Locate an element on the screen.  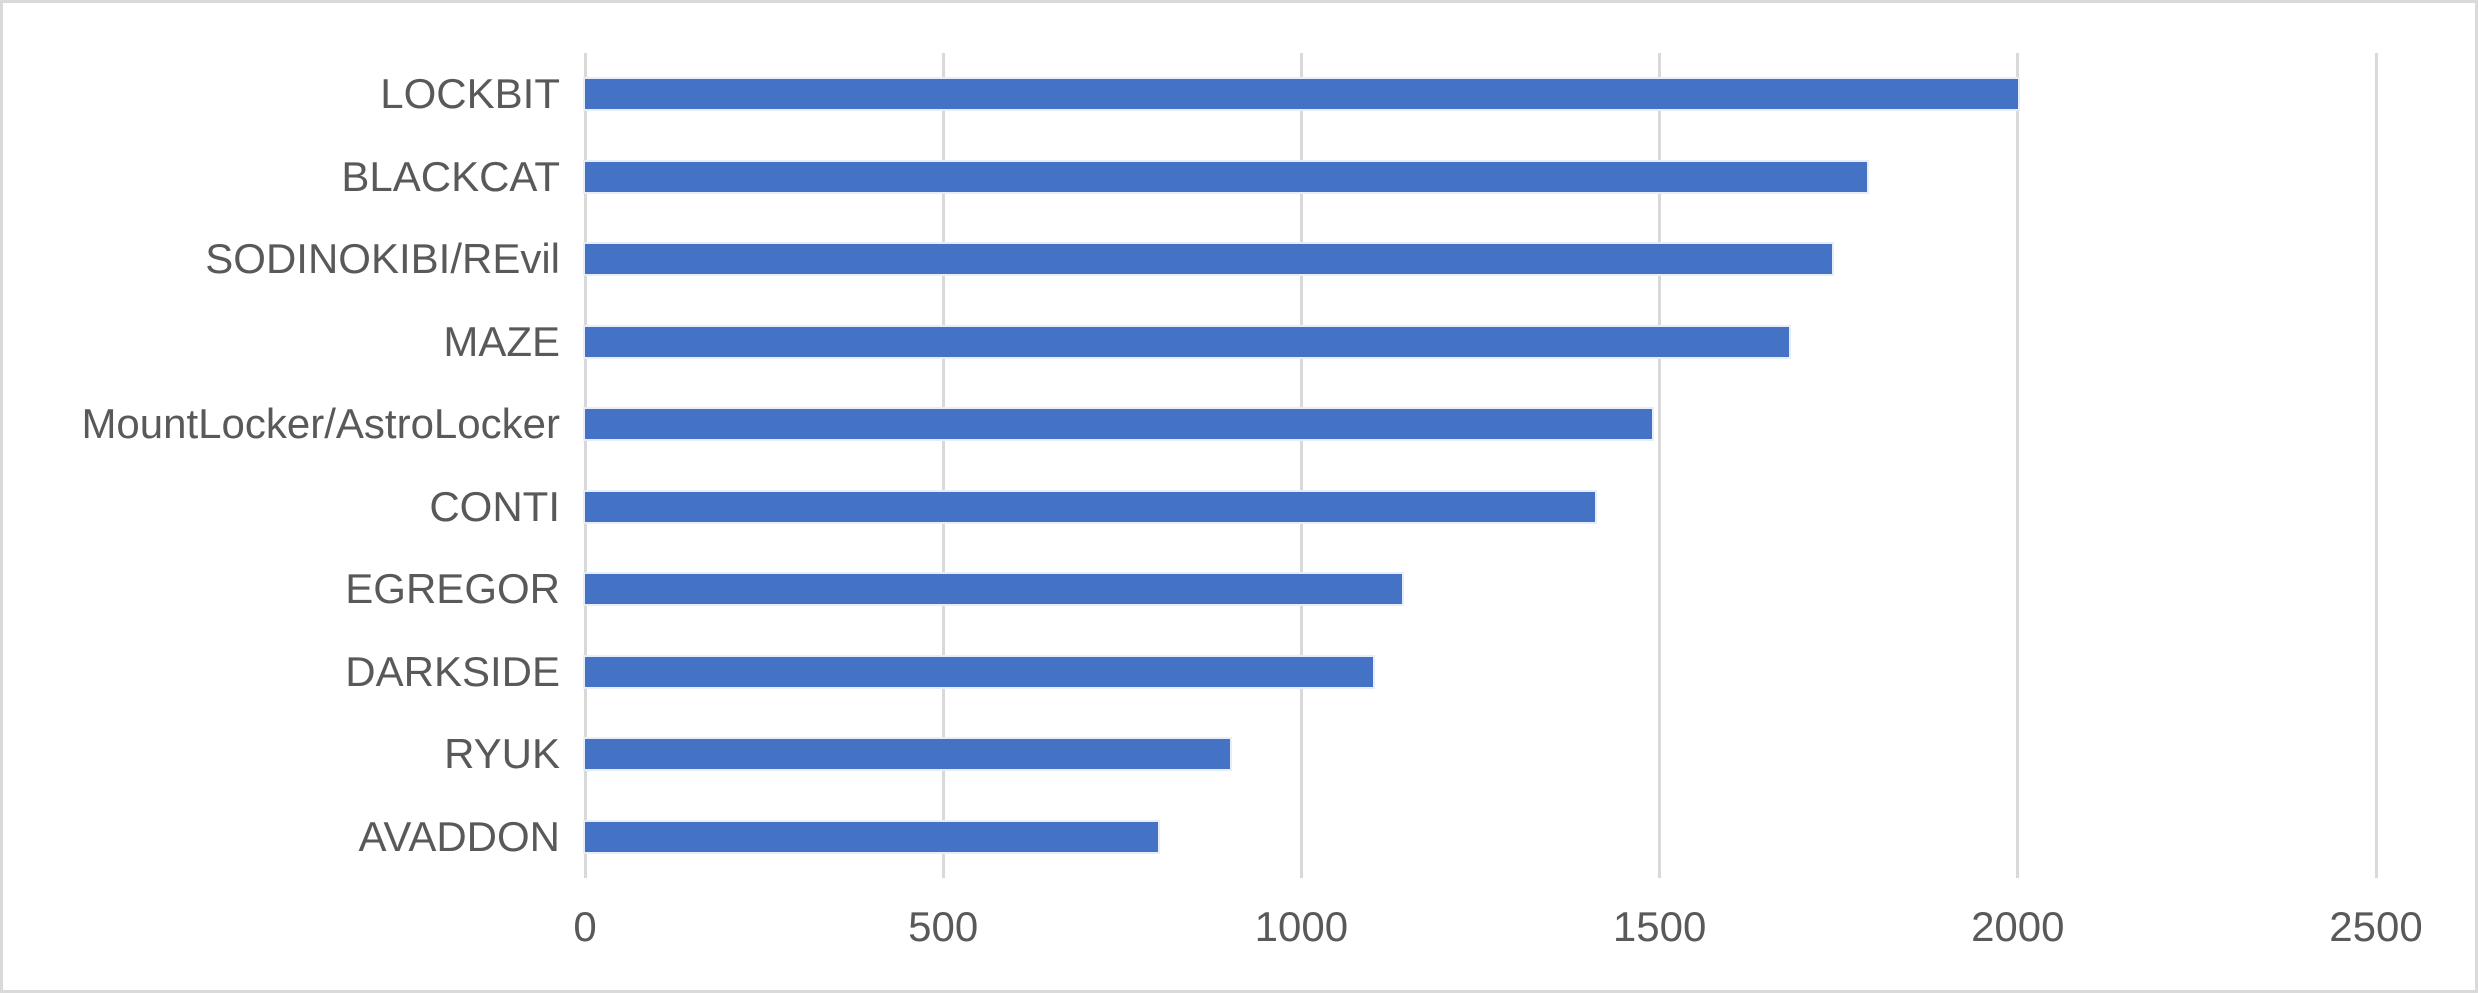
bar-lockbit is located at coordinates (1301, 94).